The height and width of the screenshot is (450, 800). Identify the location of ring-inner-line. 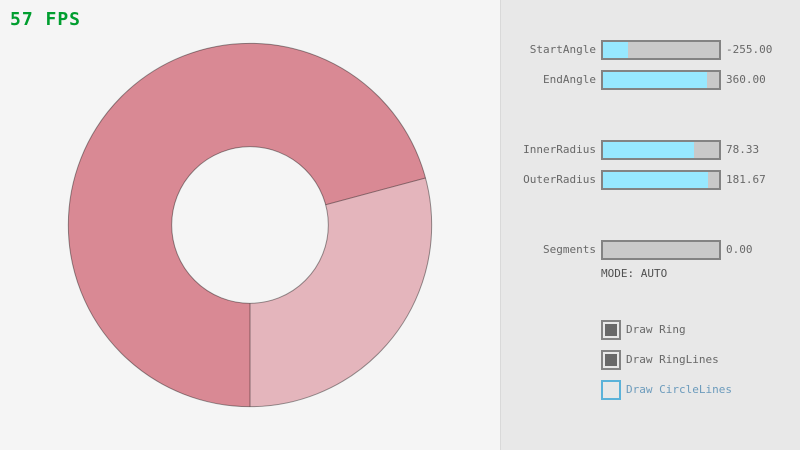
(250, 225).